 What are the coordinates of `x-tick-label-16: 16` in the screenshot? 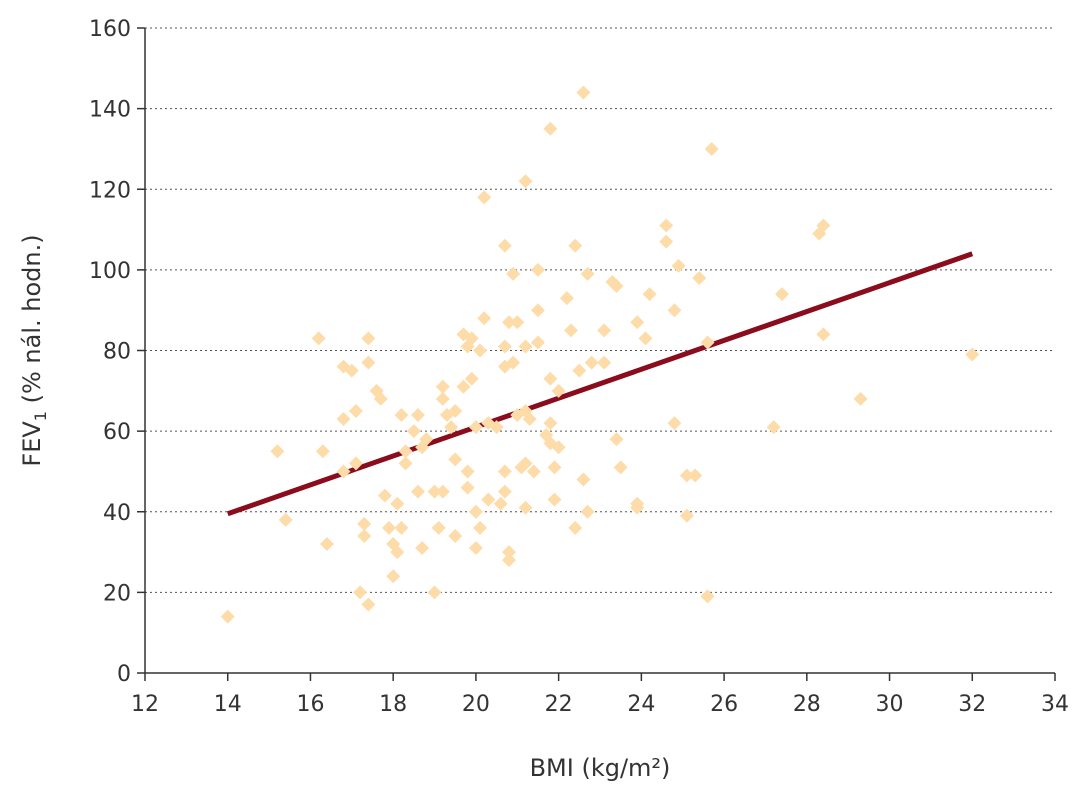 It's located at (310, 704).